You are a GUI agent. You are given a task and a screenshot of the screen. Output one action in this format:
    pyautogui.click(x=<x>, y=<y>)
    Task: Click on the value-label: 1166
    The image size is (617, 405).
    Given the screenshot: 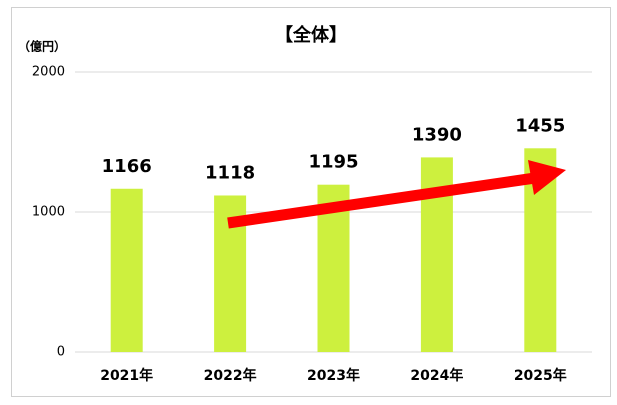 What is the action you would take?
    pyautogui.click(x=127, y=166)
    